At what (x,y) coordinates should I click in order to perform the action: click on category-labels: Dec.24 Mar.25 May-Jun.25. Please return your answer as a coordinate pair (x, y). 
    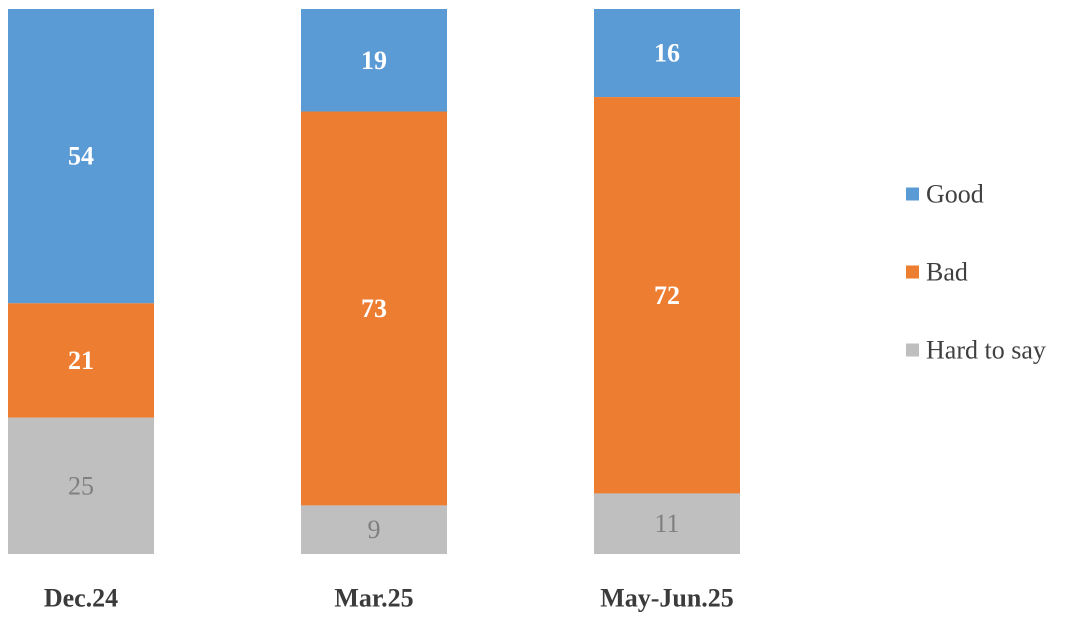
    Looking at the image, I should click on (389, 598).